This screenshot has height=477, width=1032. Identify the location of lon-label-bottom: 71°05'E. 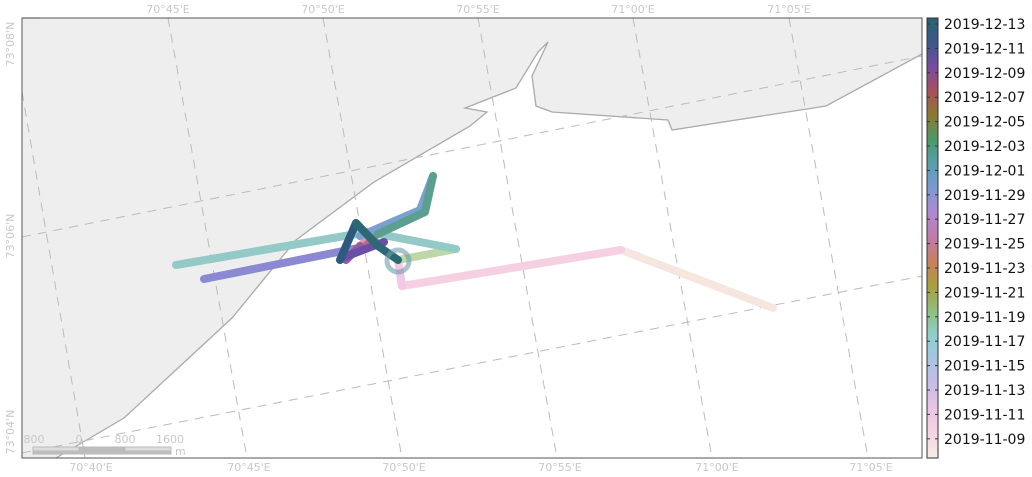
(871, 467).